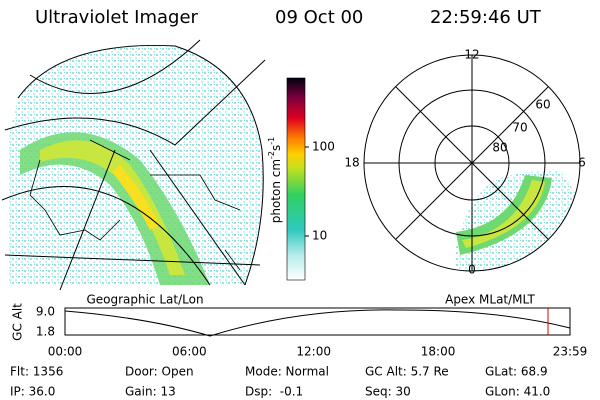  Describe the element at coordinates (18, 322) in the screenshot. I see `altitude-ylabel: GC Alt` at that location.